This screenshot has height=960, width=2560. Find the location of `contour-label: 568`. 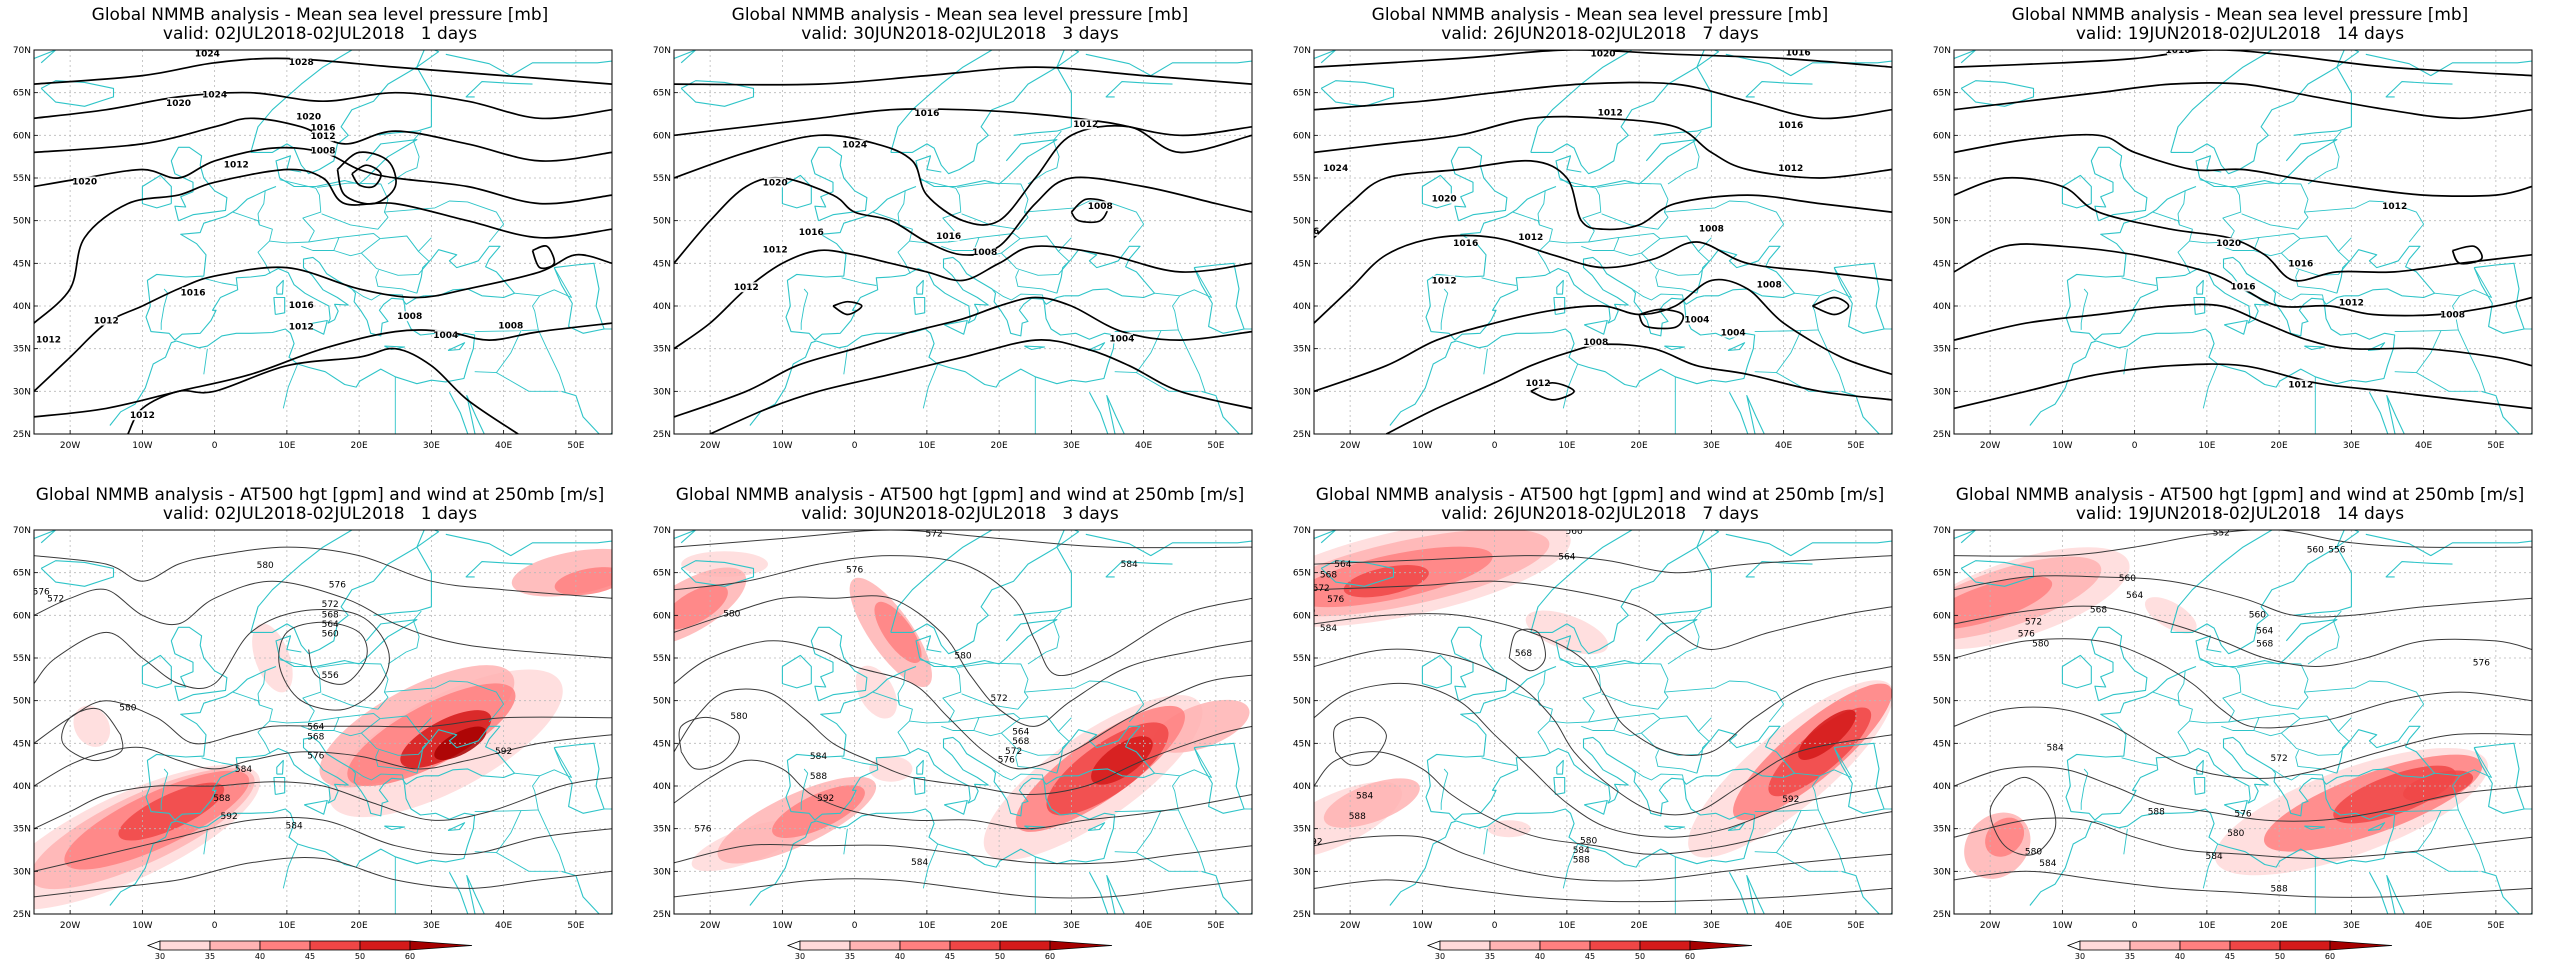

contour-label: 568 is located at coordinates (2264, 645).